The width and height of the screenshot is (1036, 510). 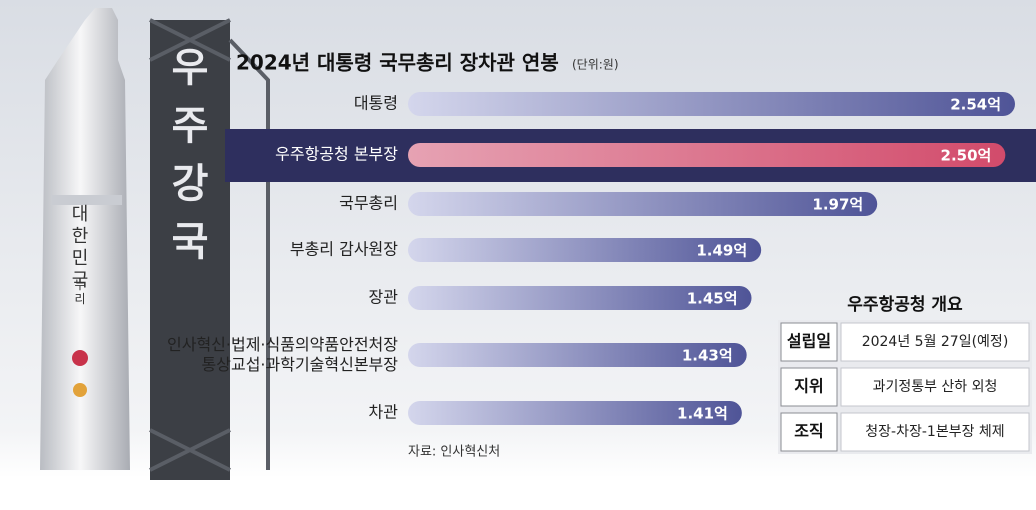 What do you see at coordinates (85, 239) in the screenshot?
I see `rocket` at bounding box center [85, 239].